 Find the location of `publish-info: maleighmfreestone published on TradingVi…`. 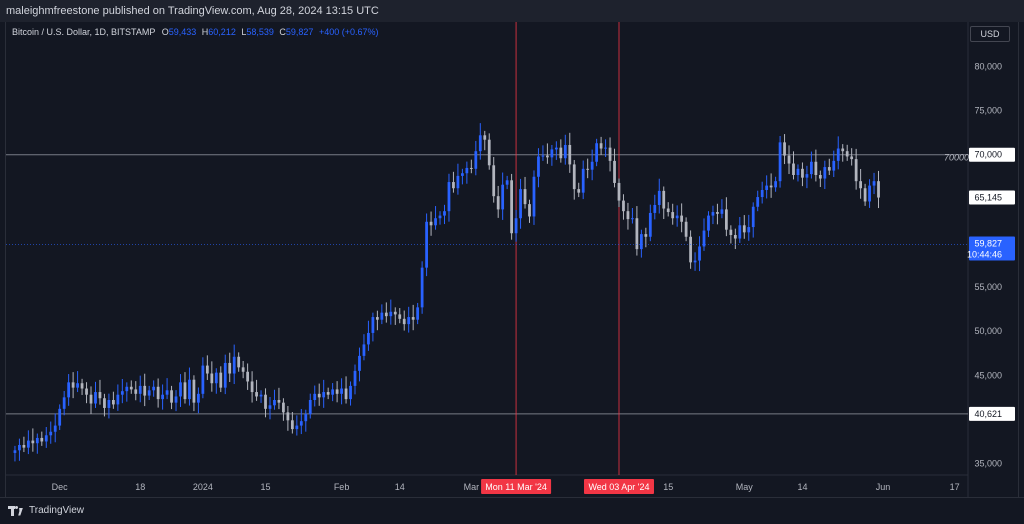

publish-info: maleighmfreestone published on TradingVi… is located at coordinates (192, 11).